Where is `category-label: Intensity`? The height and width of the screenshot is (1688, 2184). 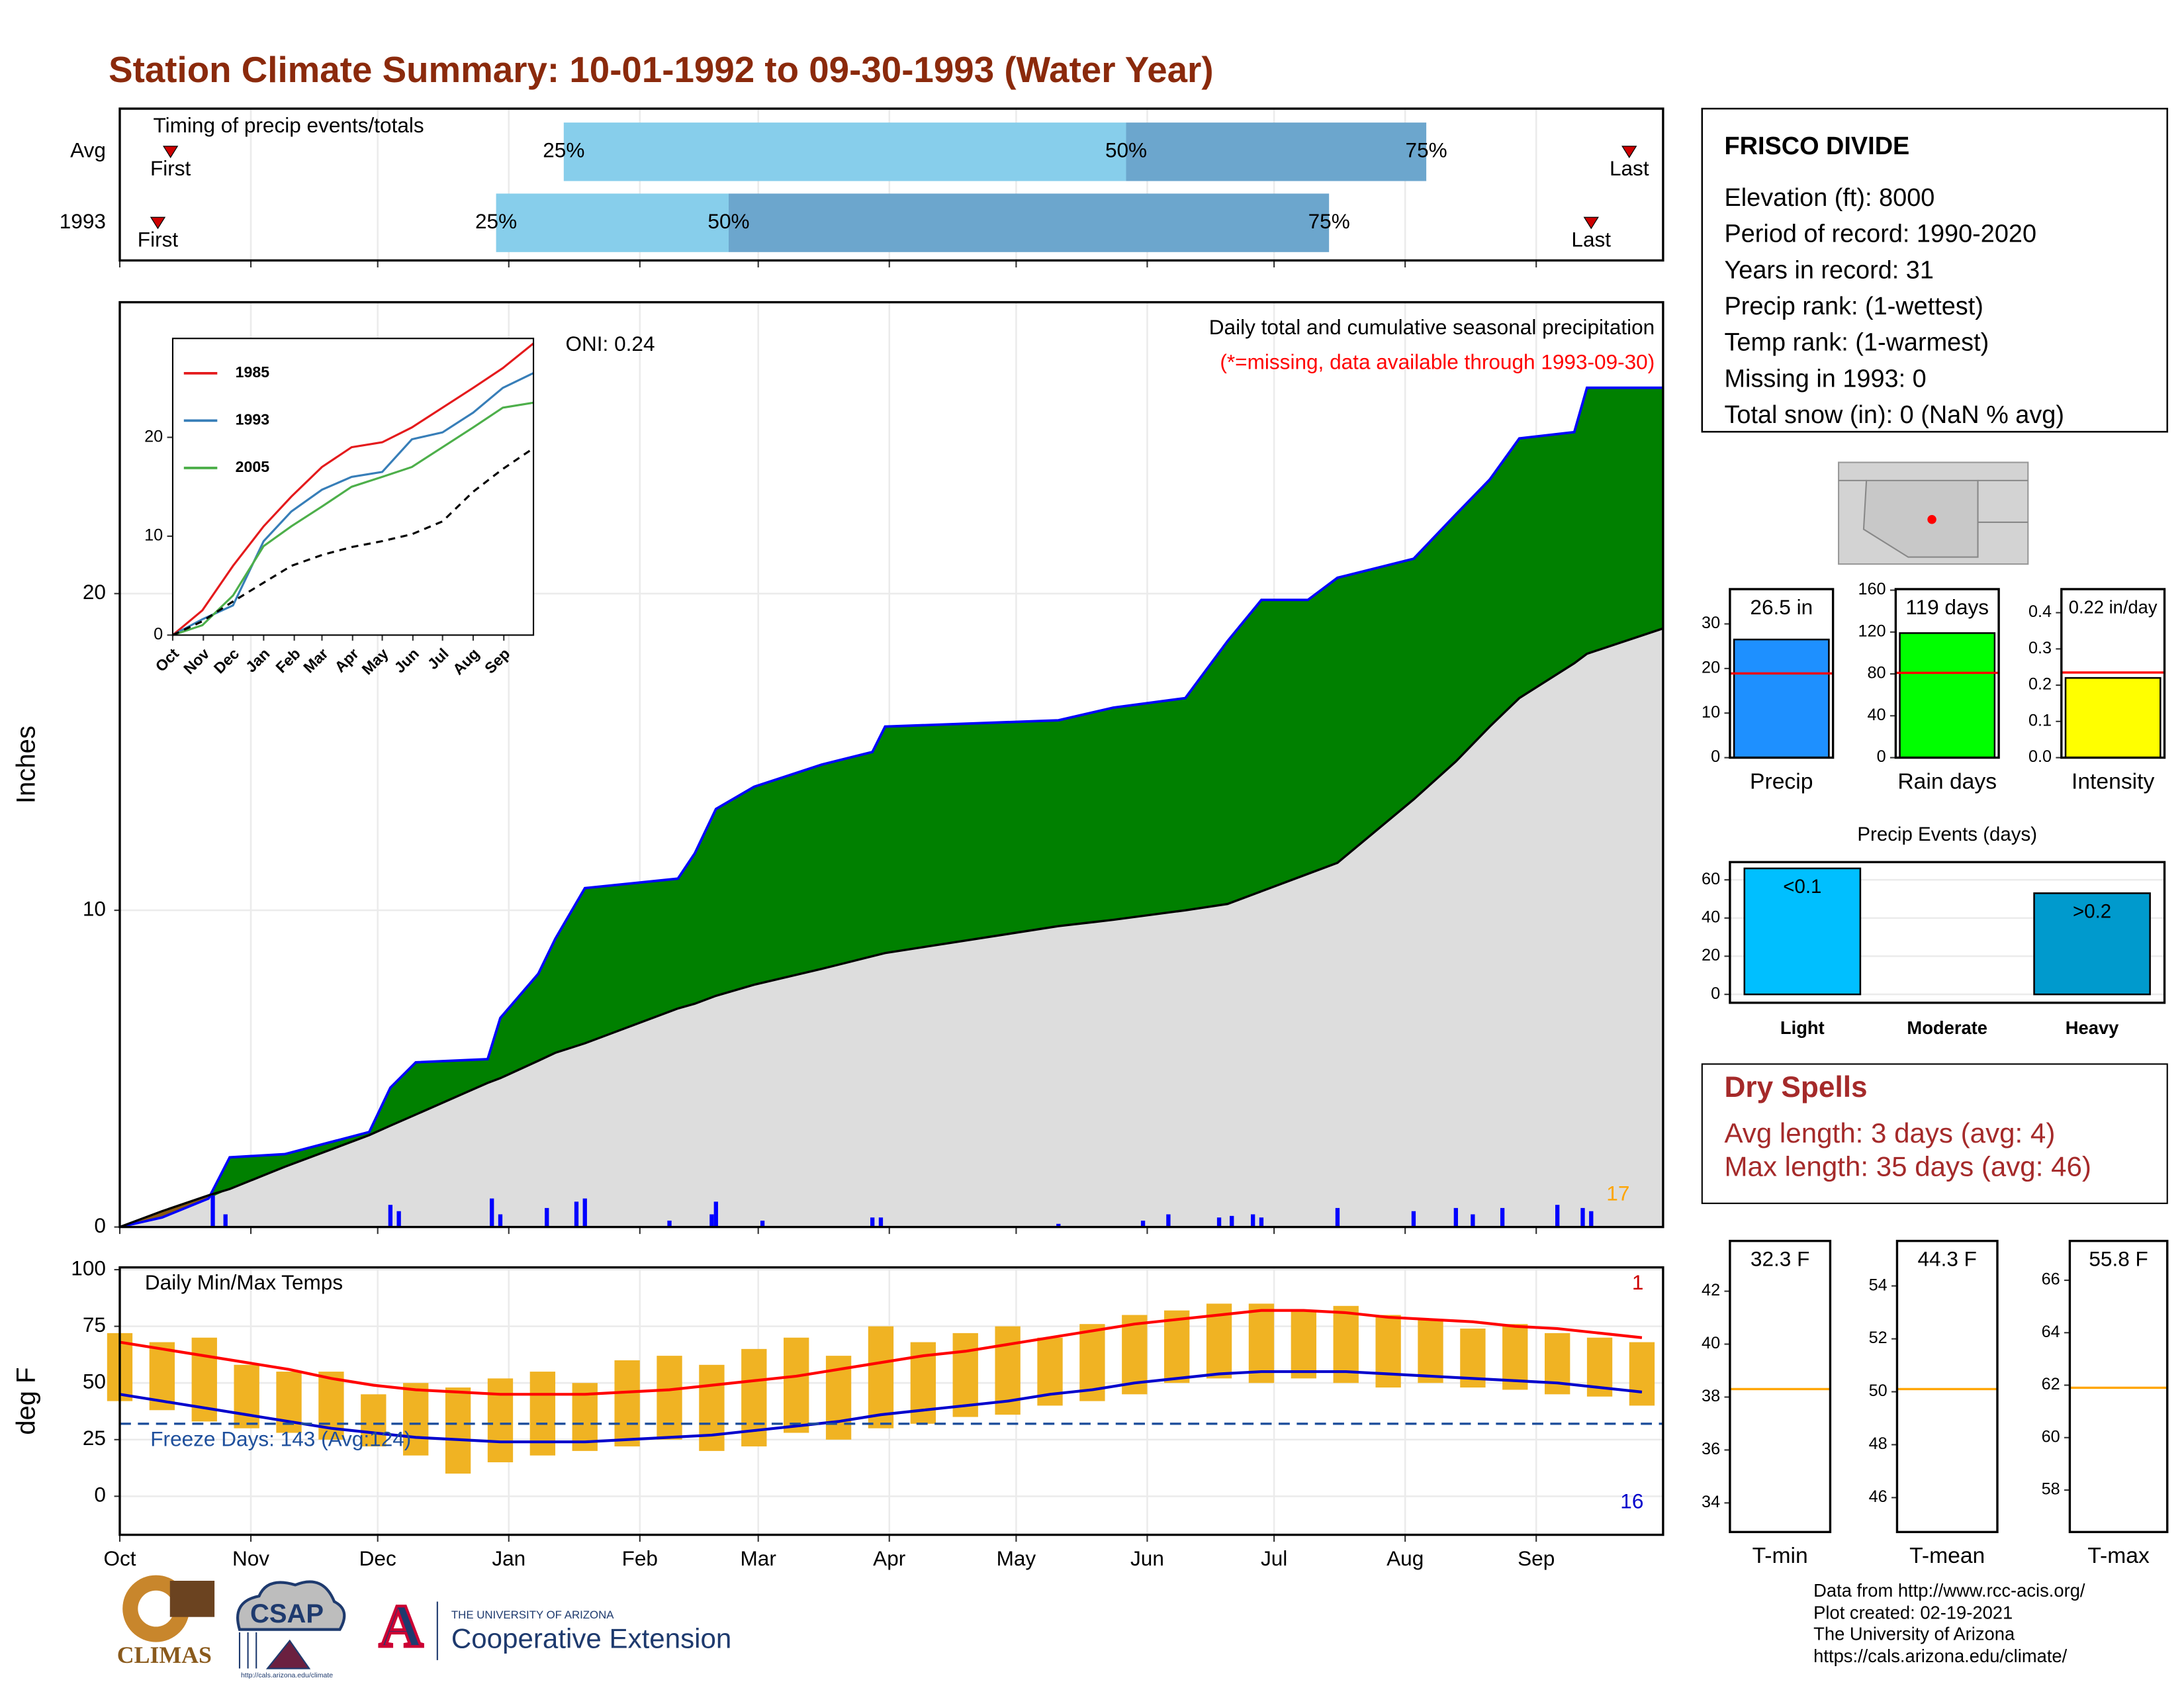
category-label: Intensity is located at coordinates (2113, 781).